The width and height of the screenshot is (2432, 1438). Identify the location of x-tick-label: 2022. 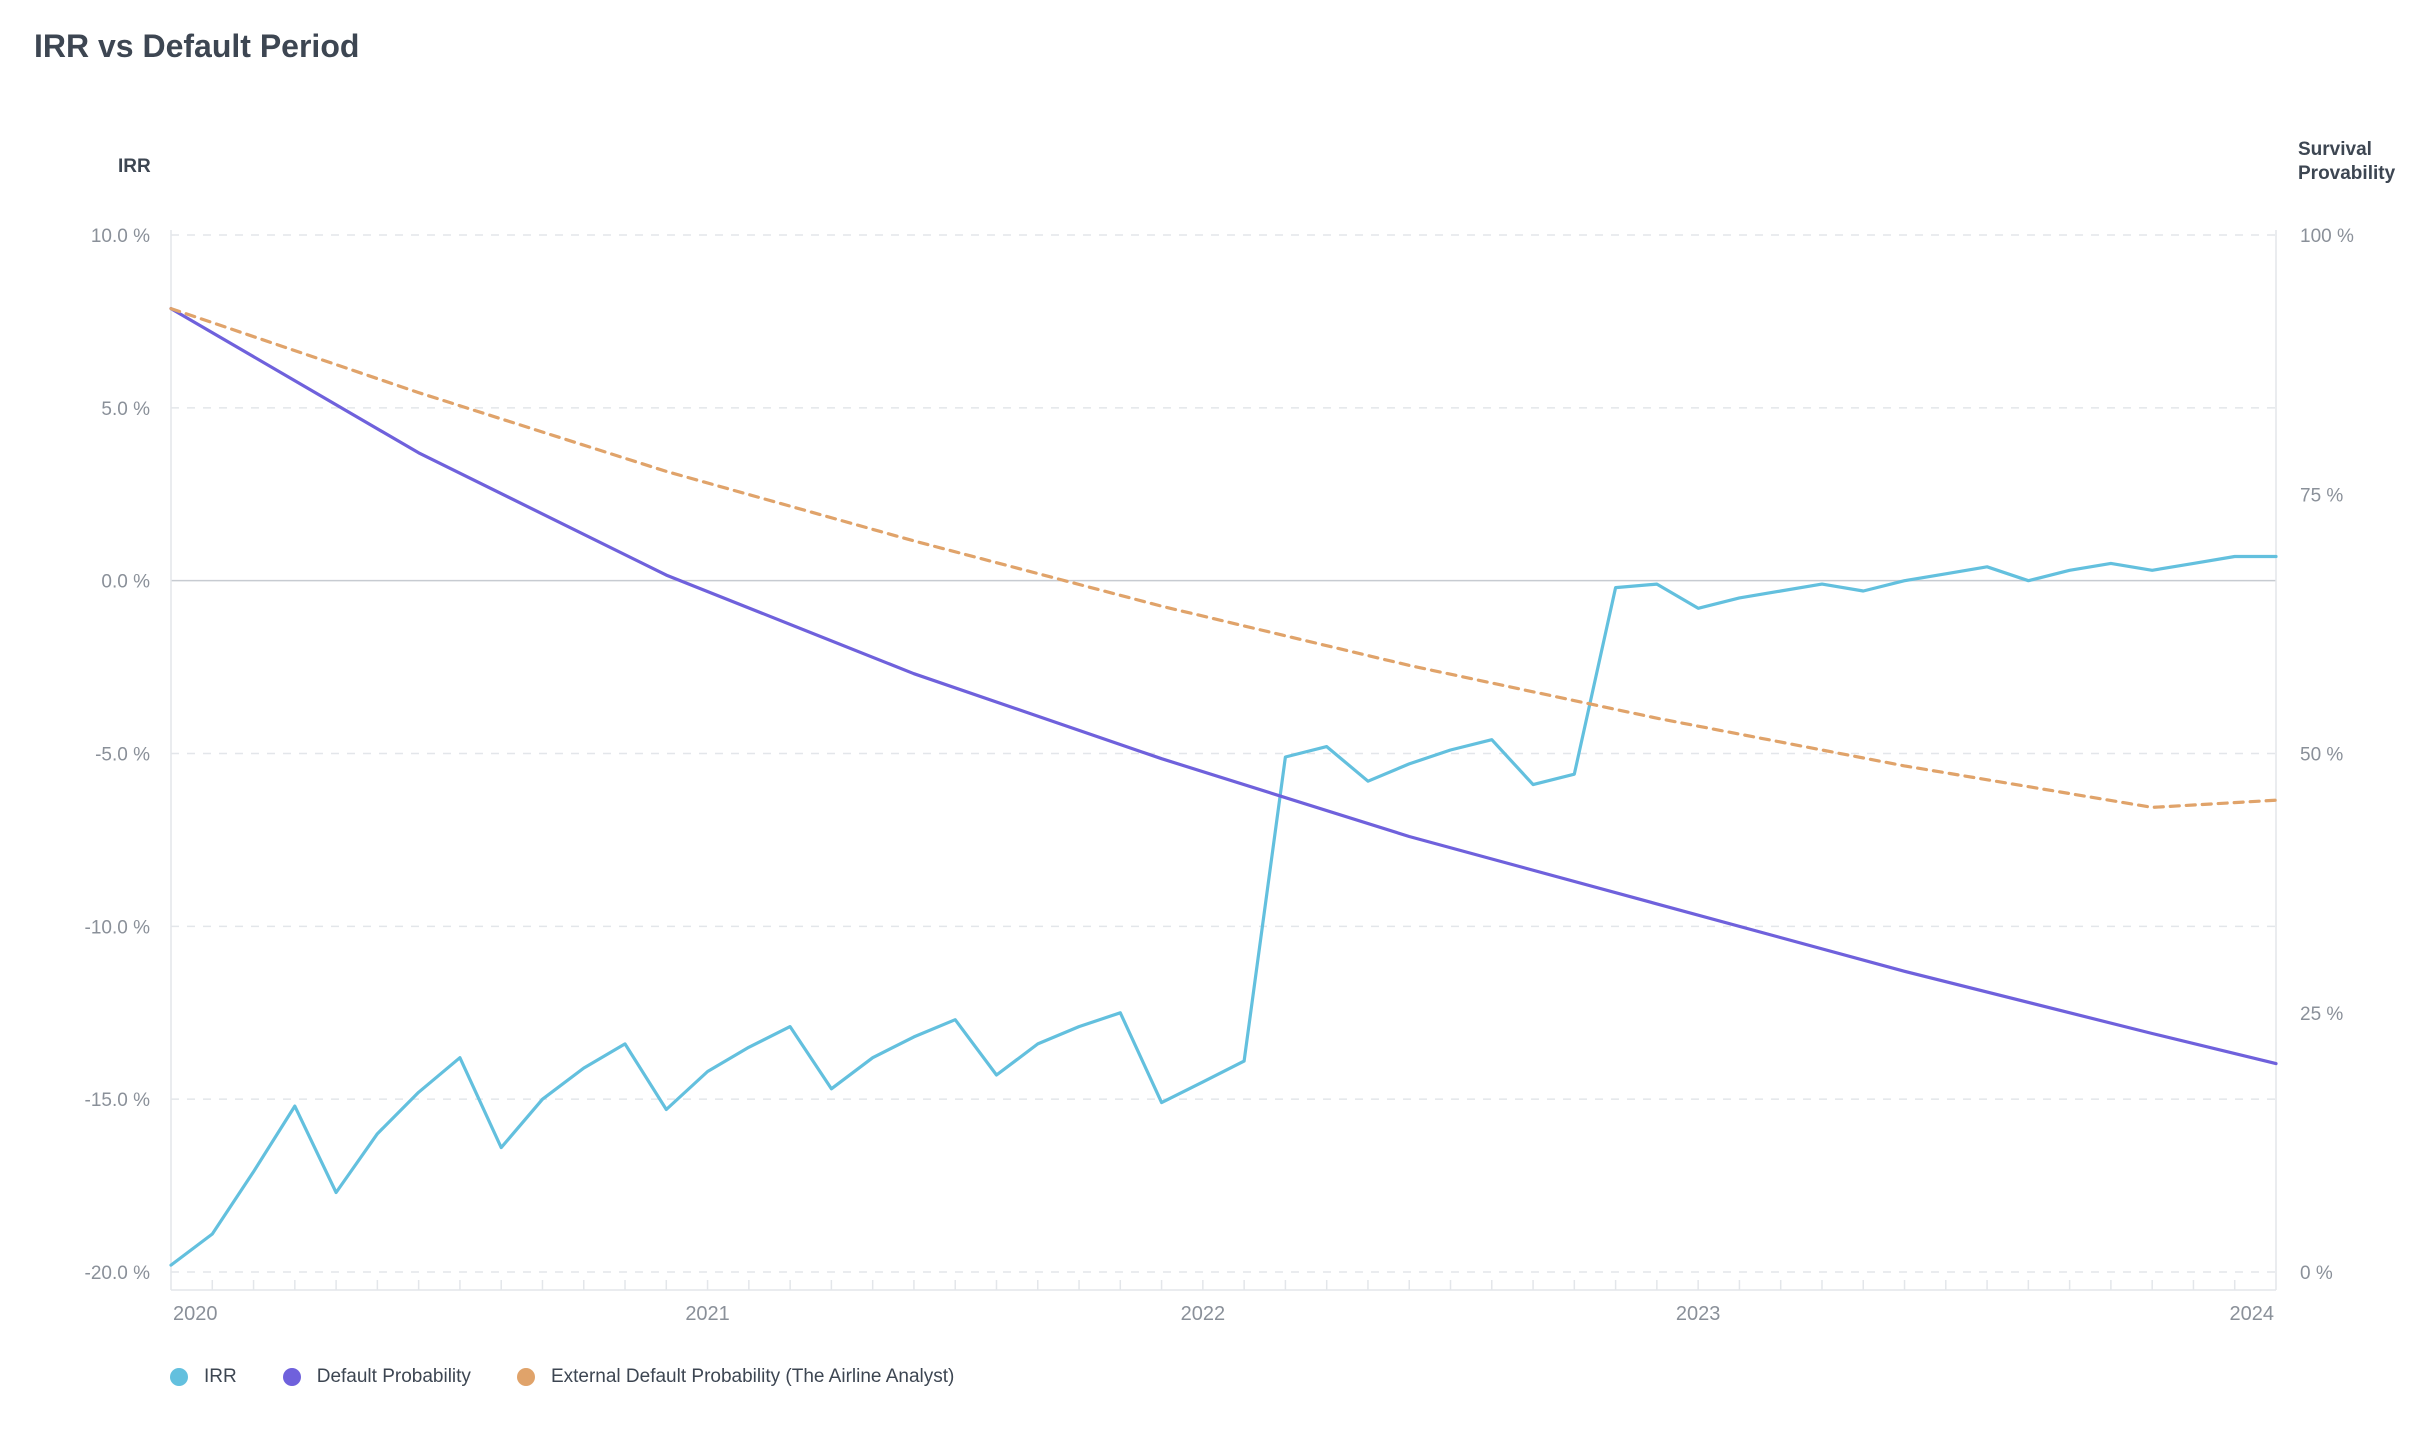
(1203, 1314).